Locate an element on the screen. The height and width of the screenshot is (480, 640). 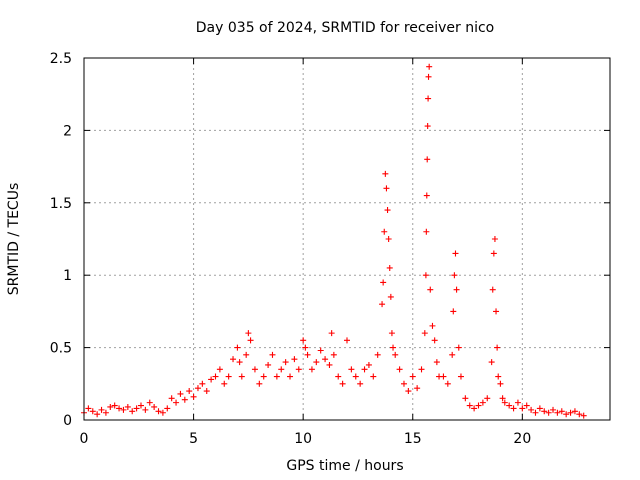
x-tick-label: 5 is located at coordinates (193, 439).